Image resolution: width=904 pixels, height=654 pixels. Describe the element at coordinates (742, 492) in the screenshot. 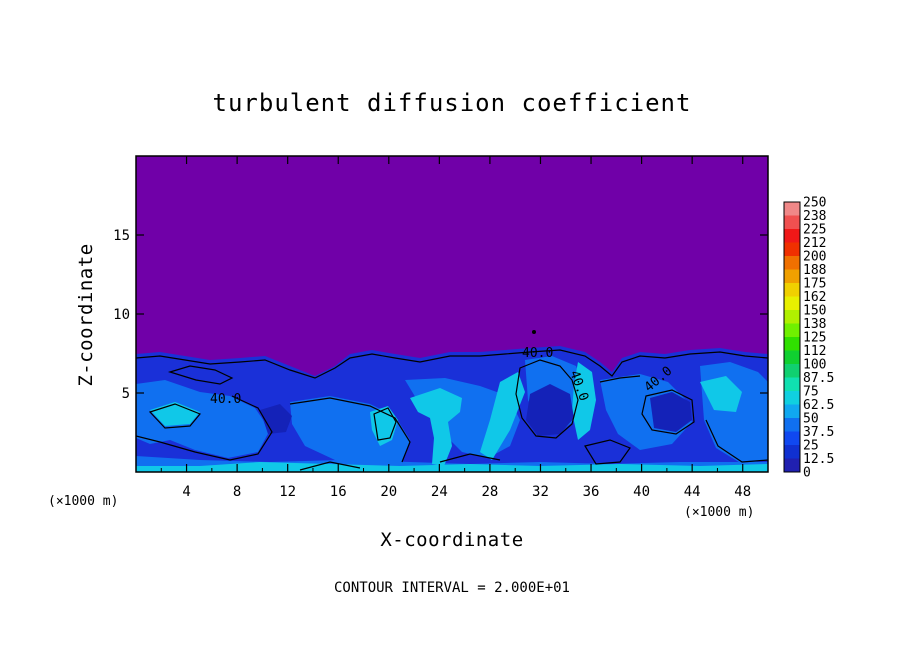

I see `x-tick-label: 48` at that location.